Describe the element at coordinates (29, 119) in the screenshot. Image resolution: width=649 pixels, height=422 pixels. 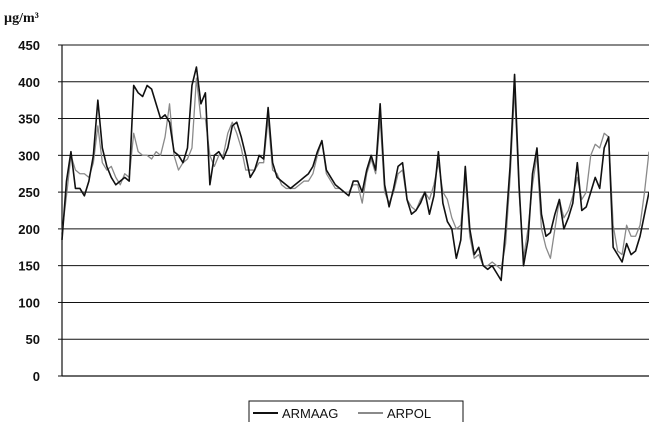
I see `y-tick-label-350: 350` at that location.